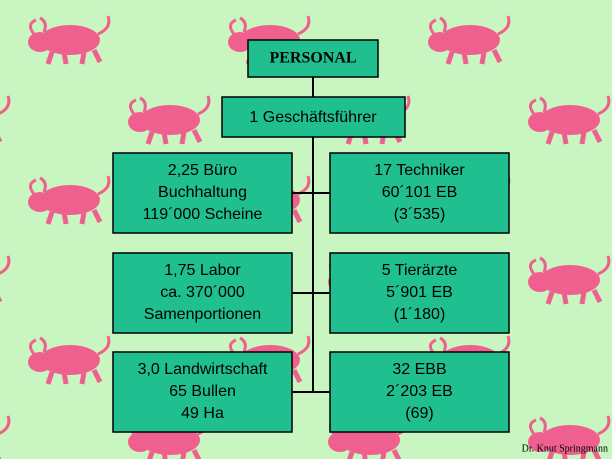 The image size is (612, 459). I want to click on title-box, so click(313, 58).